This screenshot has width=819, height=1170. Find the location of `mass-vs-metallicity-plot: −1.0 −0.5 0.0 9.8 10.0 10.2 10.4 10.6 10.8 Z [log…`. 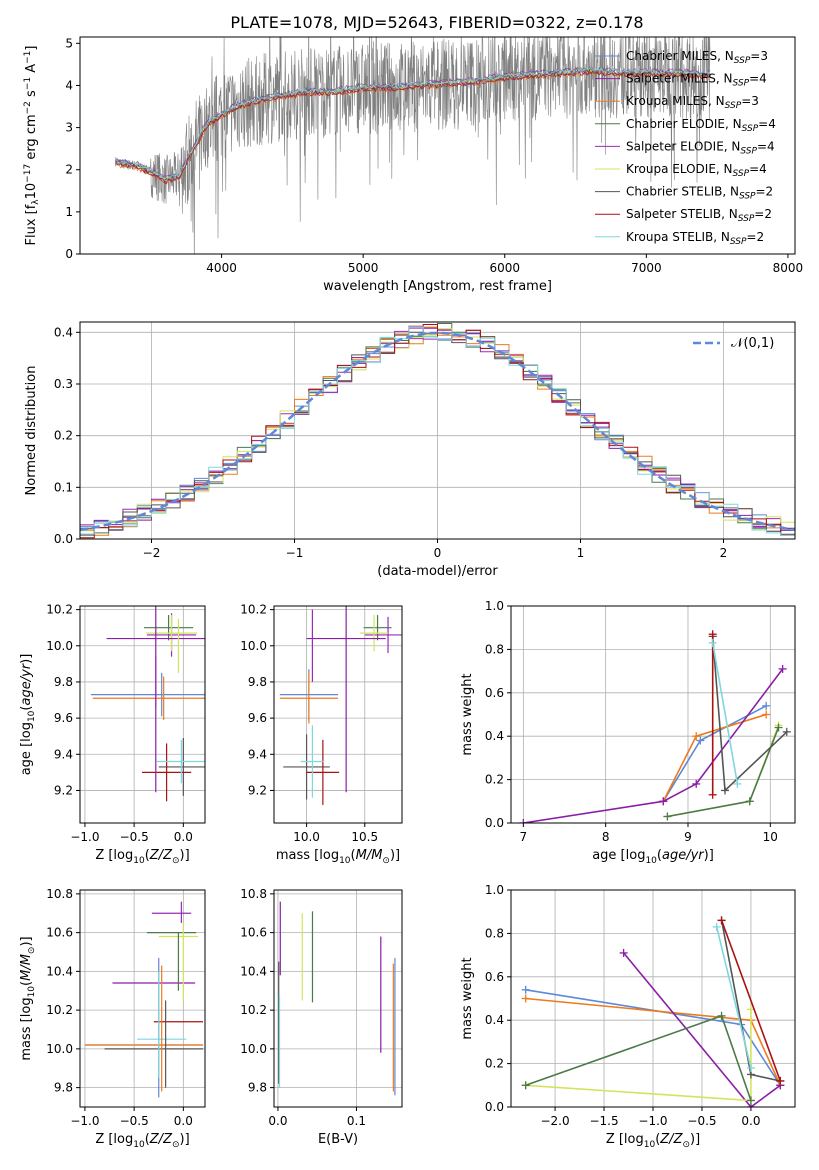

mass-vs-metallicity-plot: −1.0 −0.5 0.0 9.8 10.0 10.2 10.4 10.6 10.8 Z [log… is located at coordinates (112, 1018).